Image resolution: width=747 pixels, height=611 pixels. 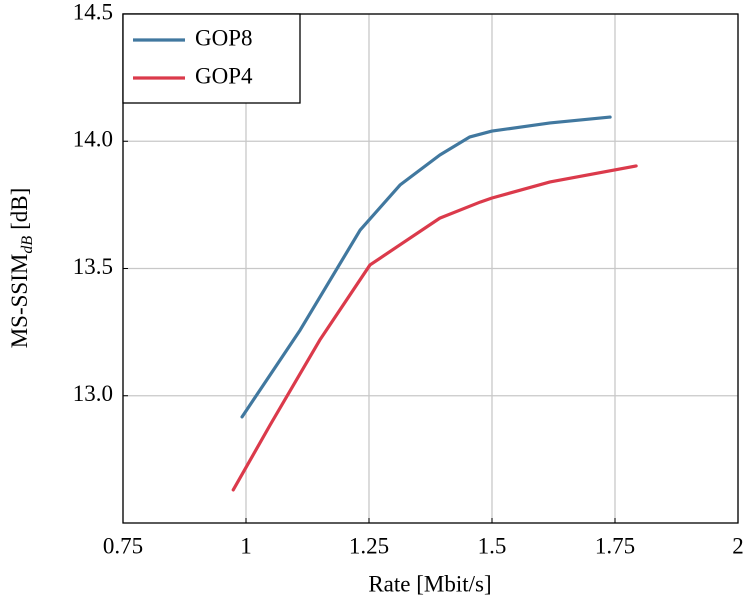 What do you see at coordinates (615, 545) in the screenshot?
I see `x-tick-label: 1.75` at bounding box center [615, 545].